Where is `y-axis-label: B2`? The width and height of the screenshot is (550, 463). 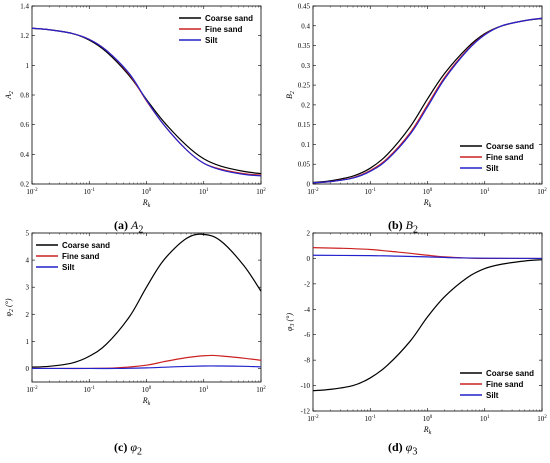 y-axis-label: B2 is located at coordinates (290, 95).